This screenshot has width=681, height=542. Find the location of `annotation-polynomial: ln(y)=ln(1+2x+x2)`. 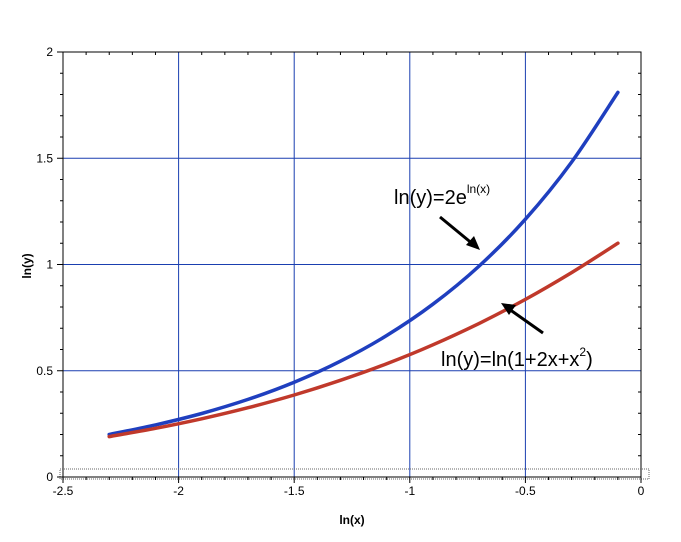

annotation-polynomial: ln(y)=ln(1+2x+x2) is located at coordinates (517, 358).